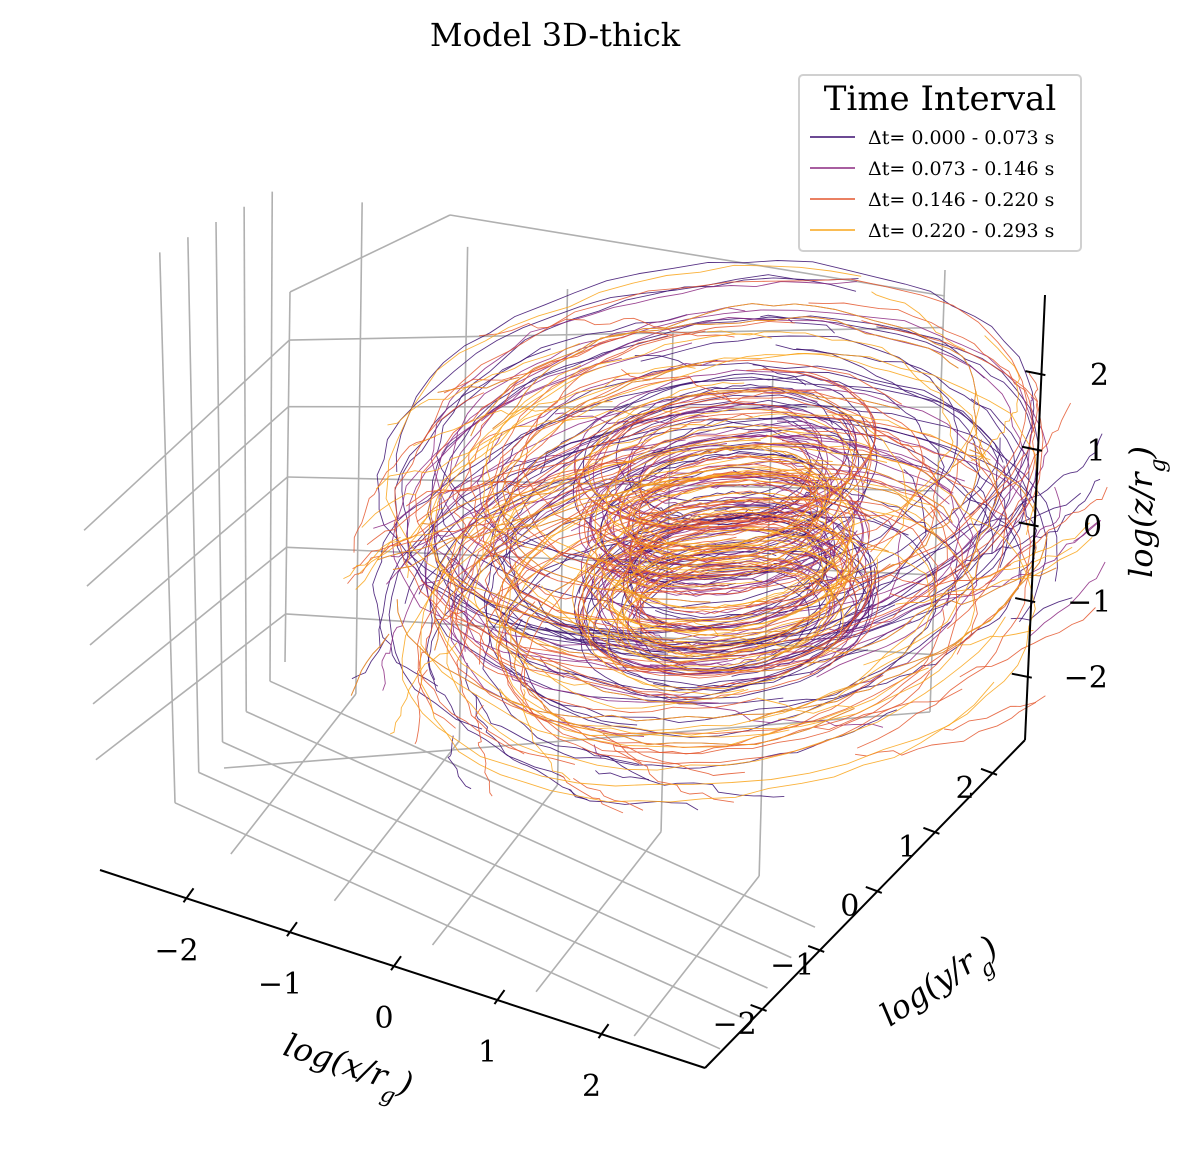 The width and height of the screenshot is (1189, 1156). What do you see at coordinates (1086, 678) in the screenshot?
I see `z-tick-label-0: −2` at bounding box center [1086, 678].